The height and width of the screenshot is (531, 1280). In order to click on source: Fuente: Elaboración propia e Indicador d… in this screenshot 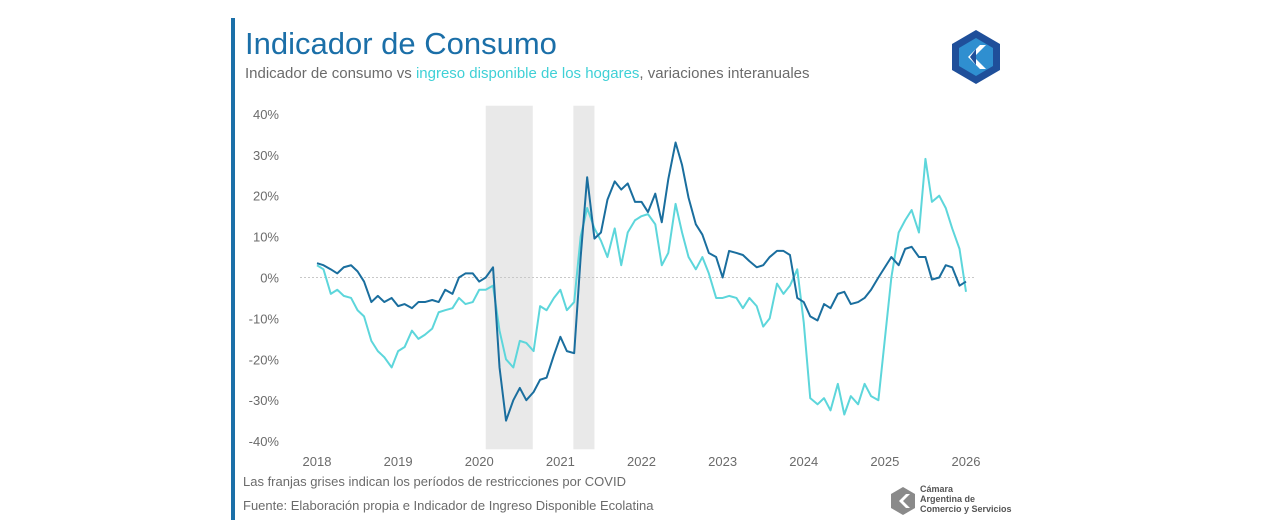, I will do `click(448, 505)`.